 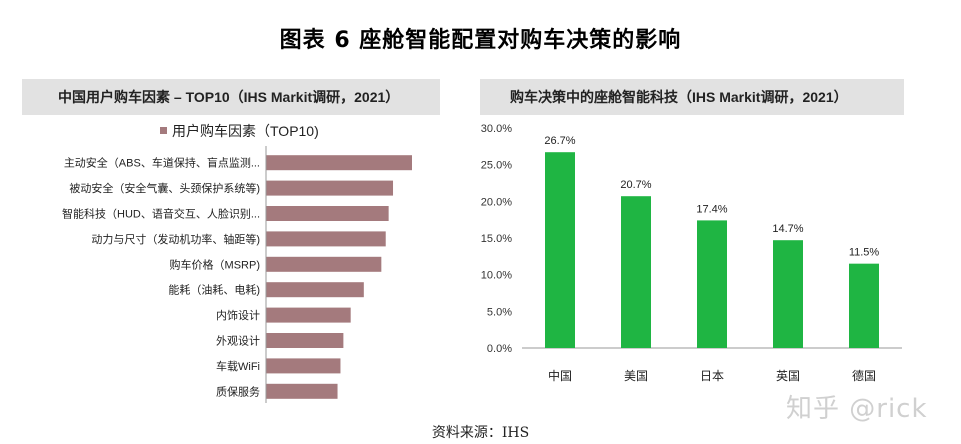 What do you see at coordinates (635, 185) in the screenshot?
I see `data-label: 20.7%` at bounding box center [635, 185].